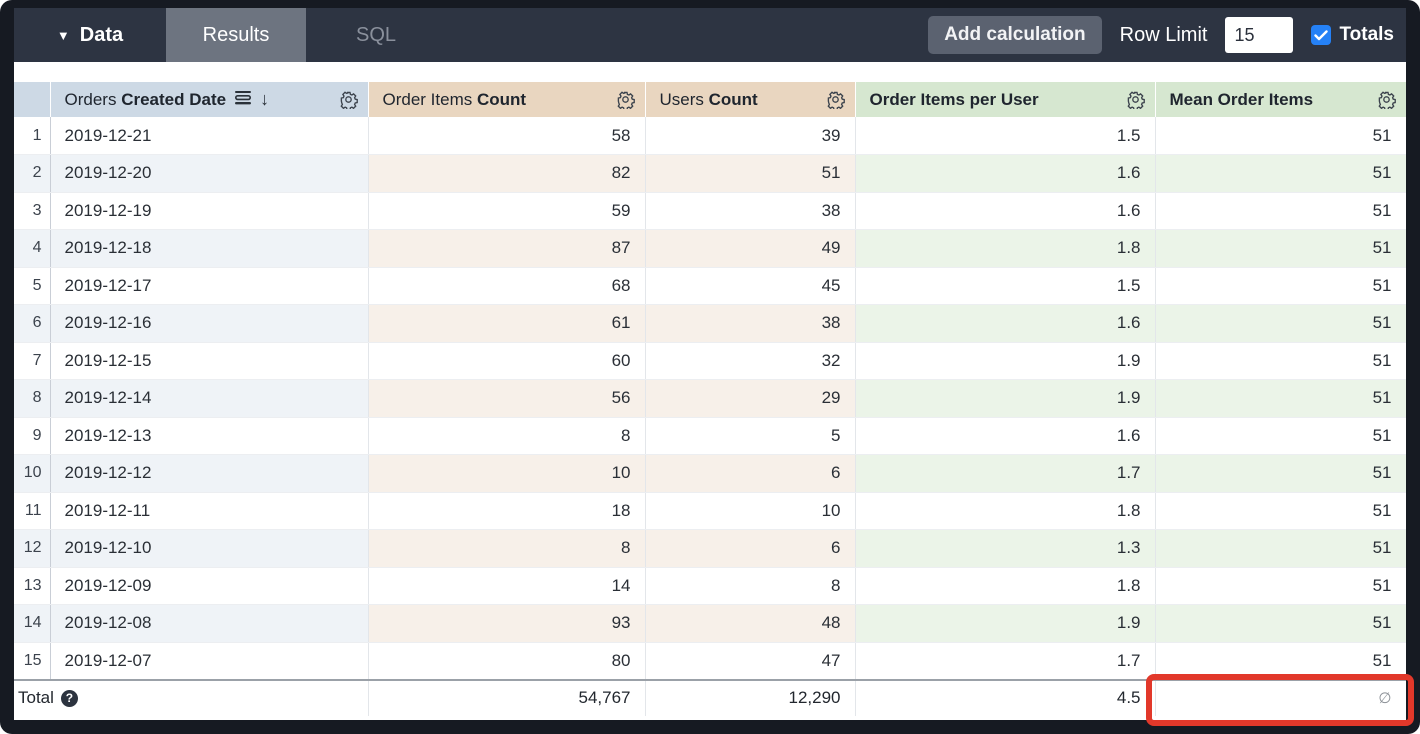 The height and width of the screenshot is (734, 1420). I want to click on data-section-toggle: ▼ Data, so click(90, 35).